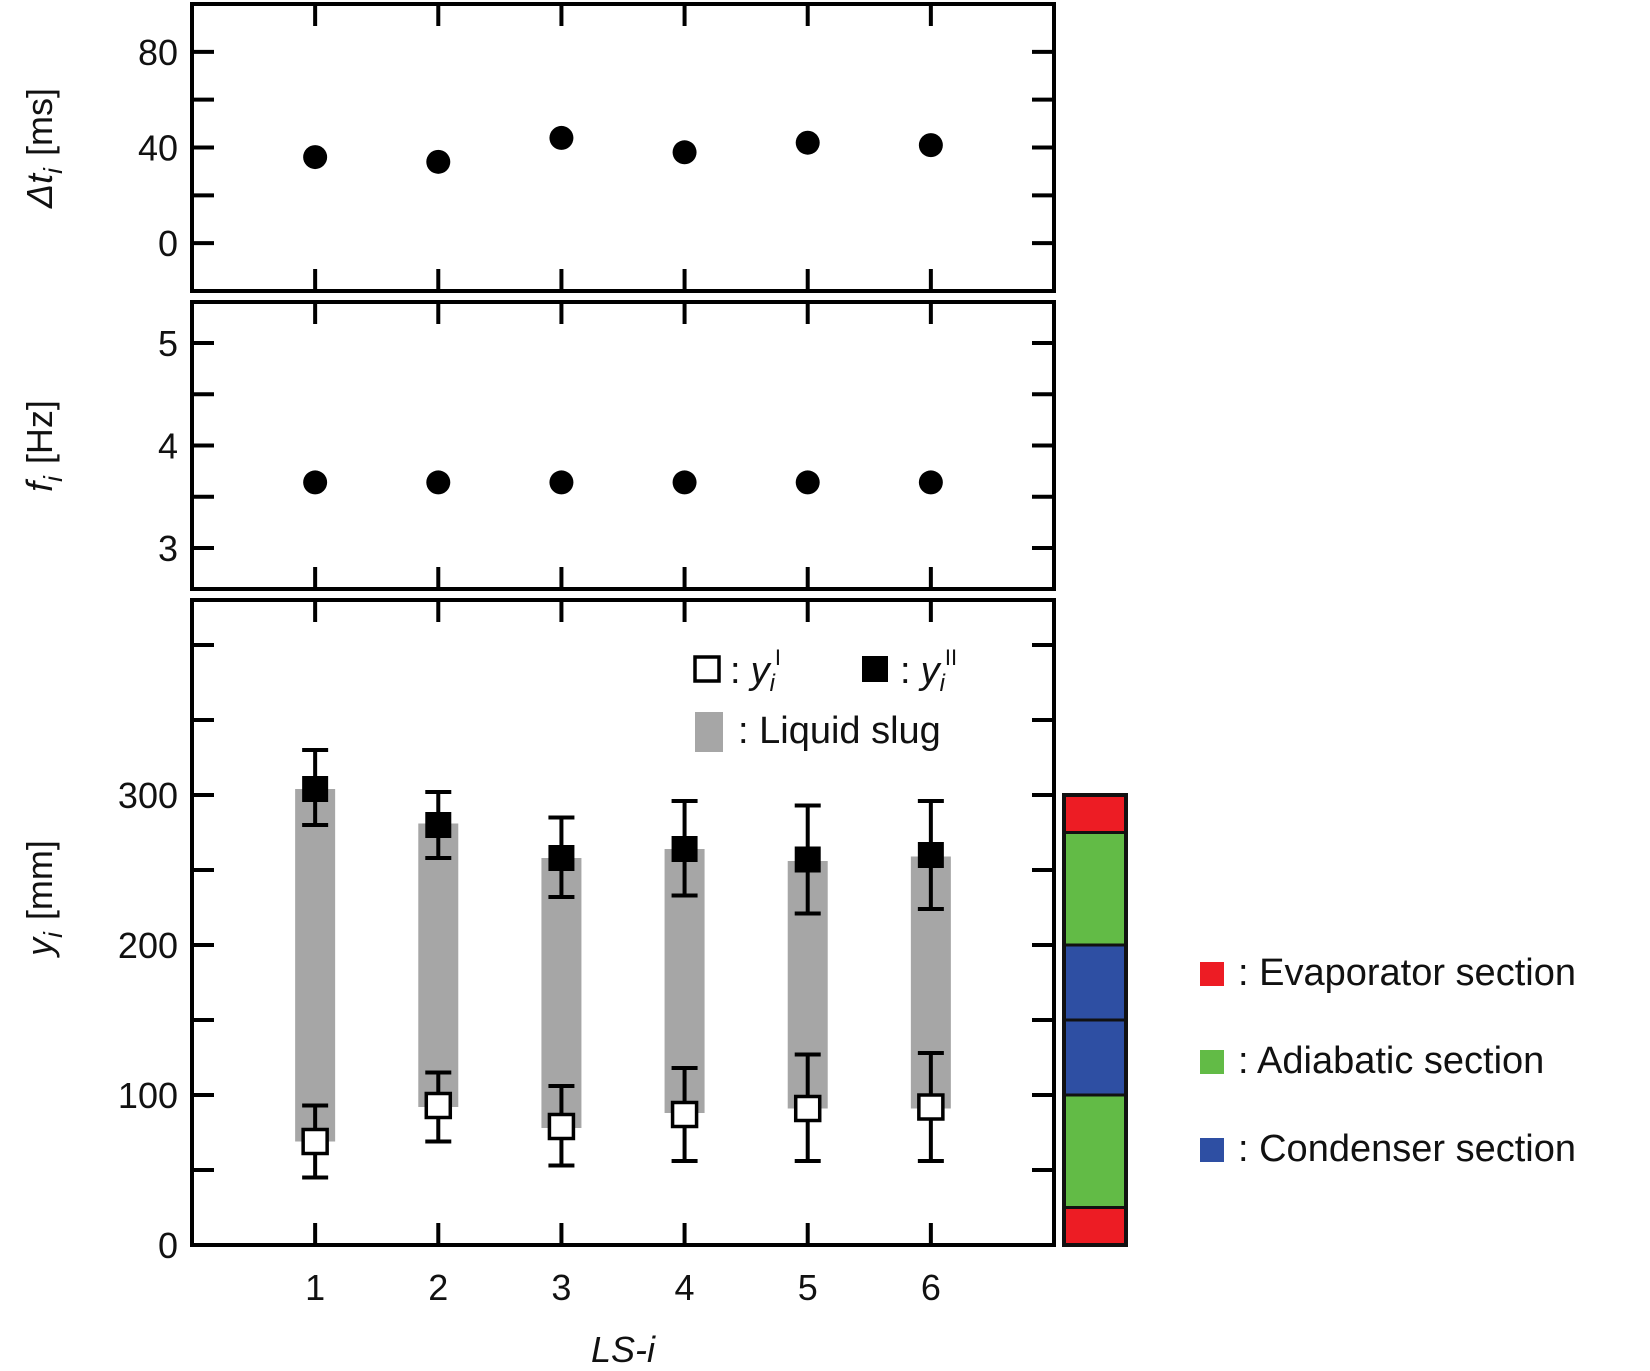  What do you see at coordinates (623, 445) in the screenshot?
I see `frequency-plot-frame` at bounding box center [623, 445].